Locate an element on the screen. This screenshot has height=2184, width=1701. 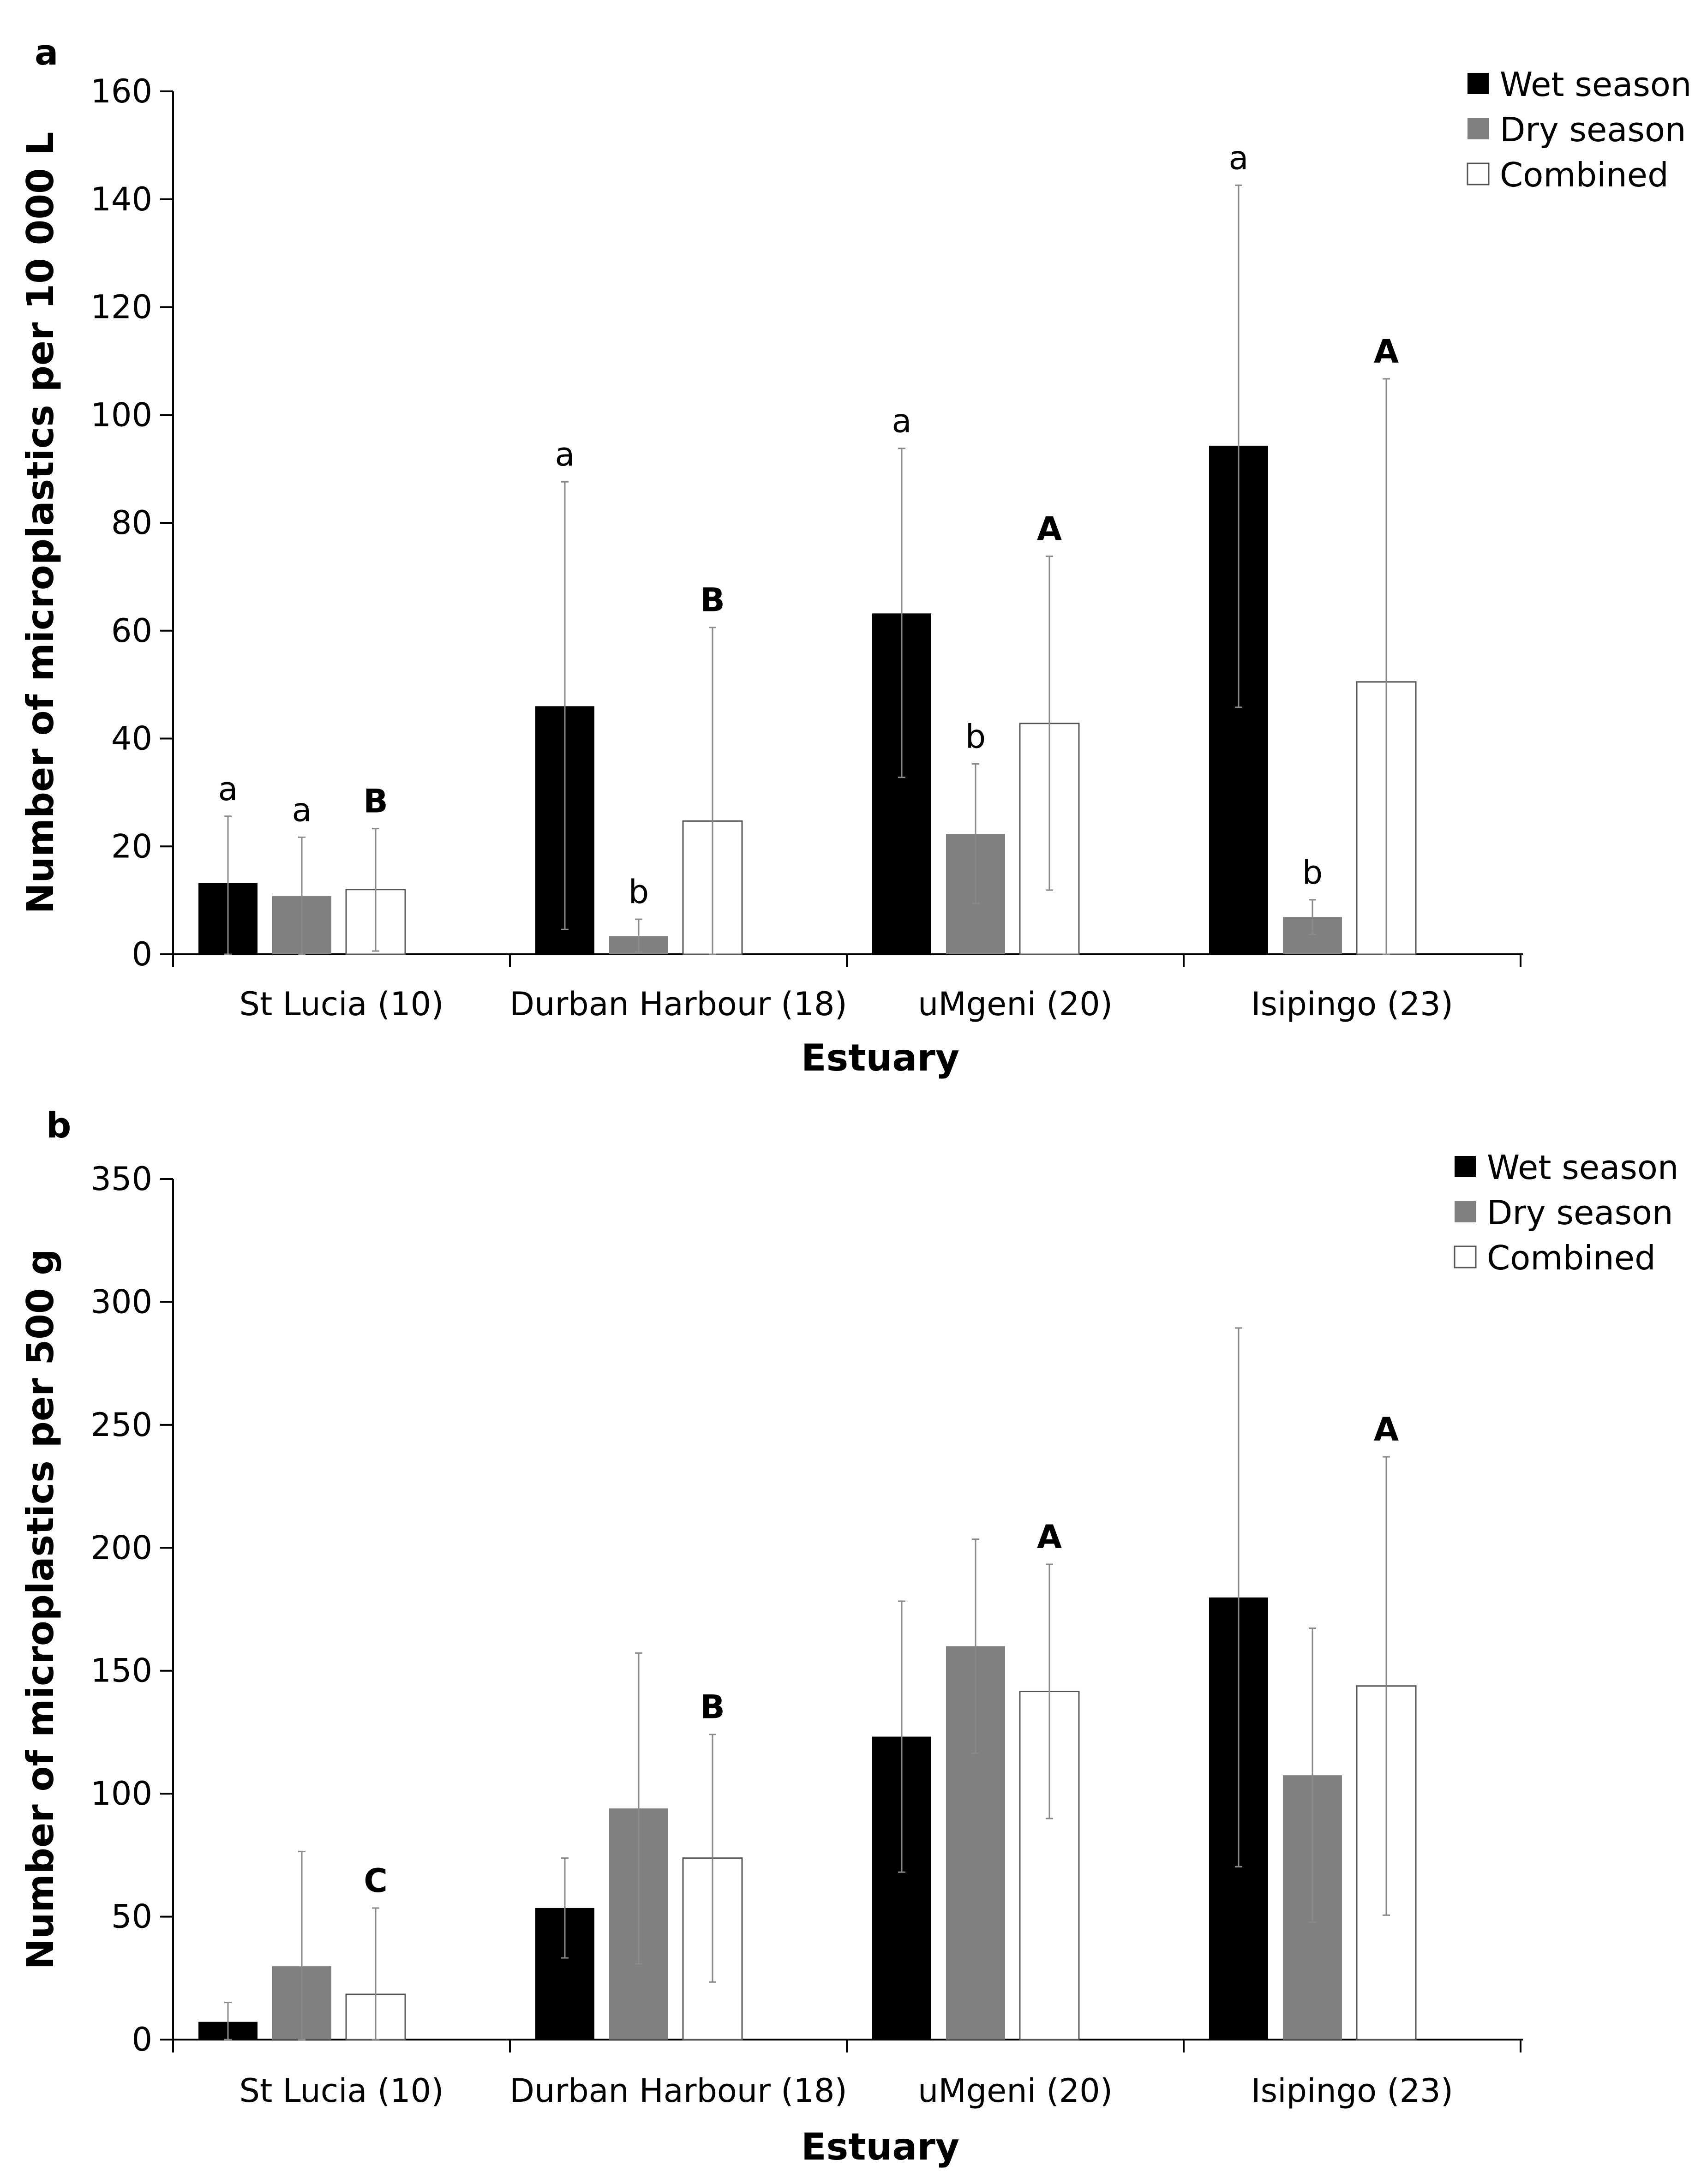
y-tick-label: 120 is located at coordinates (121, 307).